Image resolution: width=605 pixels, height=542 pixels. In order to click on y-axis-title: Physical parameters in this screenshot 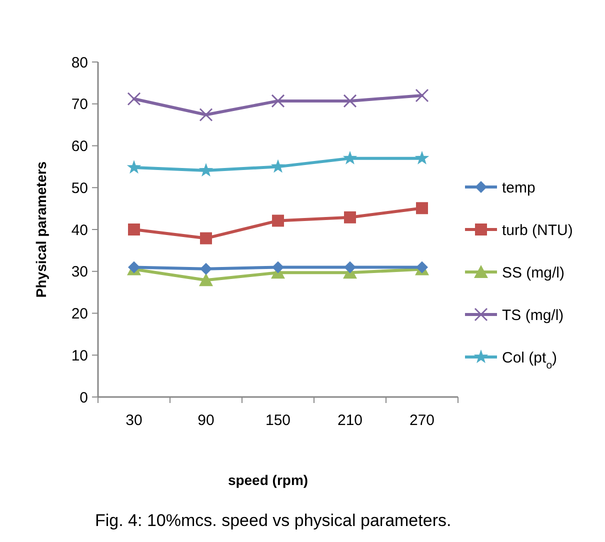, I will do `click(41, 229)`.